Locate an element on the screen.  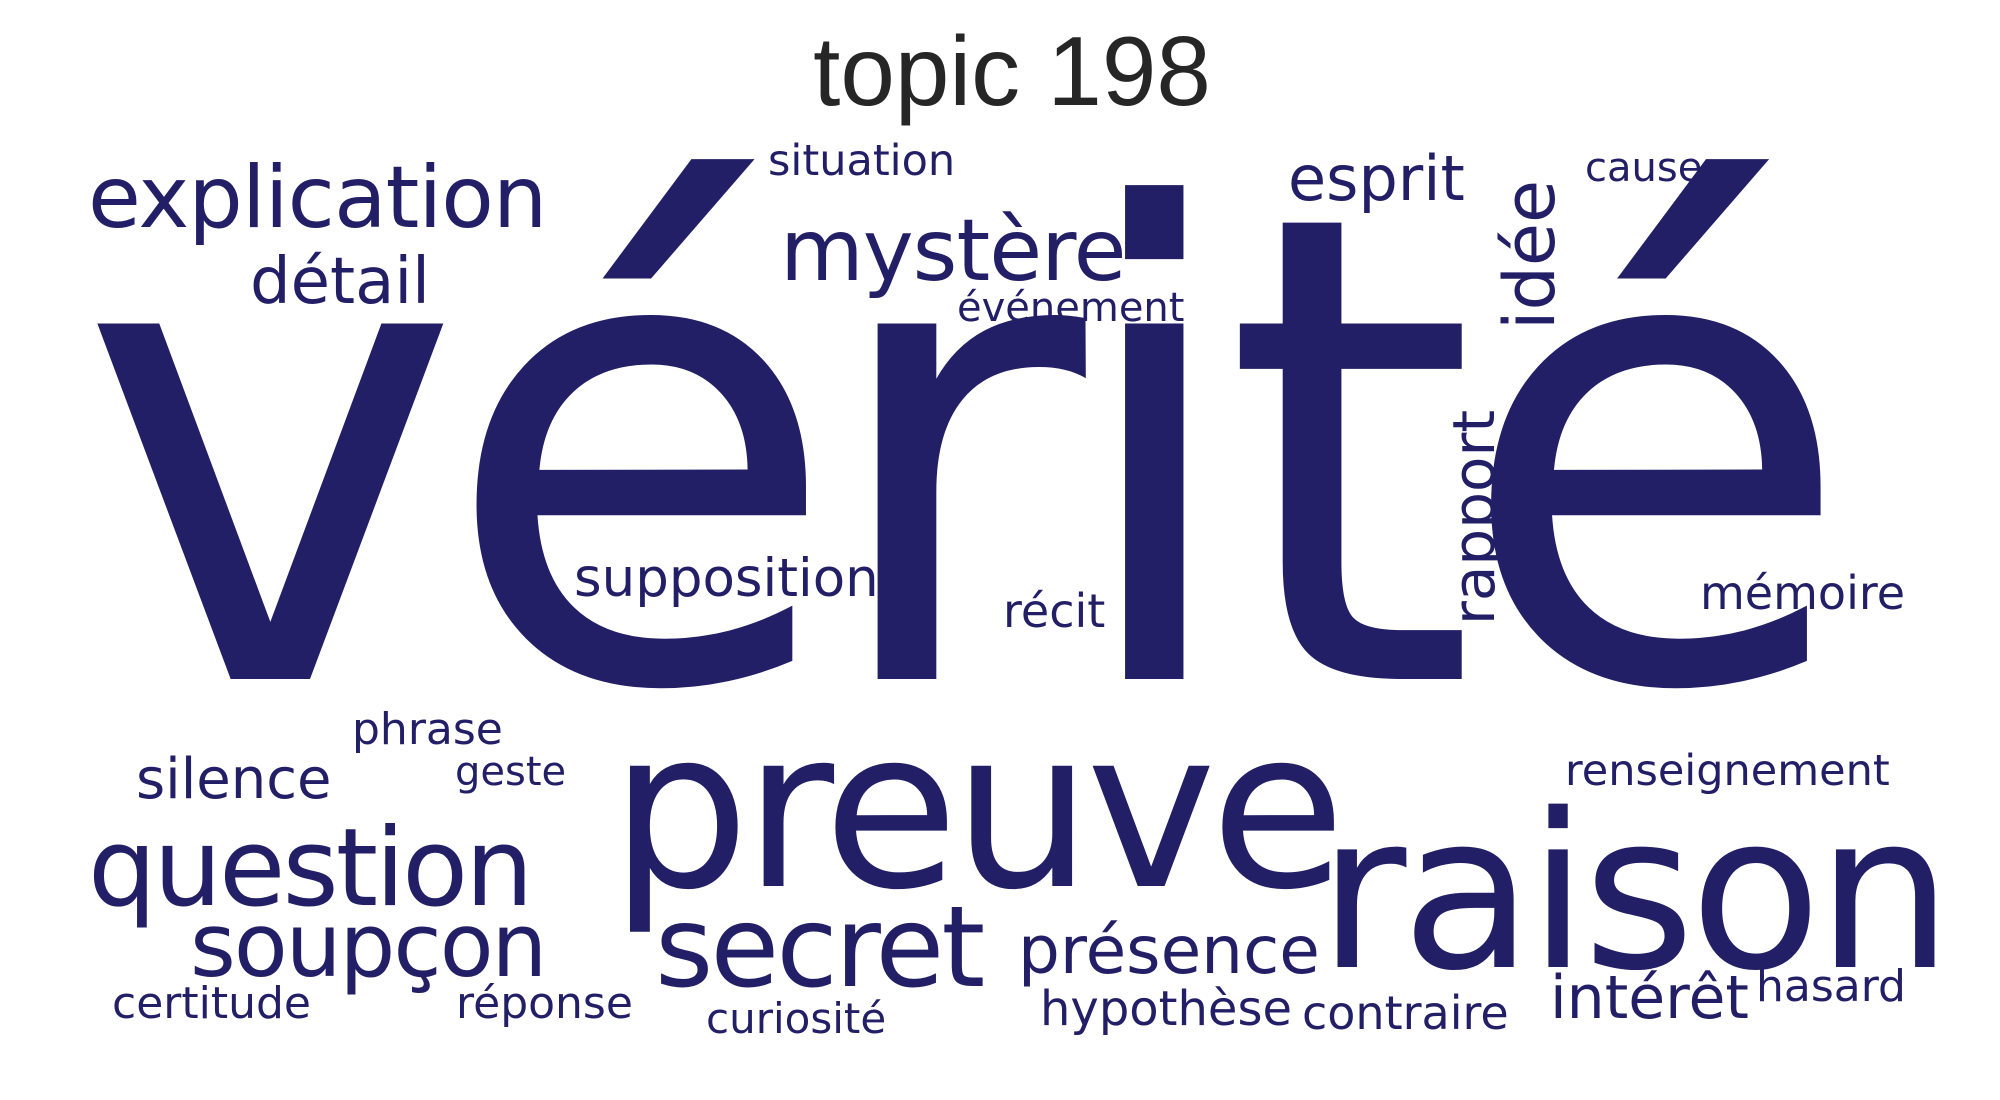
word-hypothese: hypothèse is located at coordinates (1166, 1009).